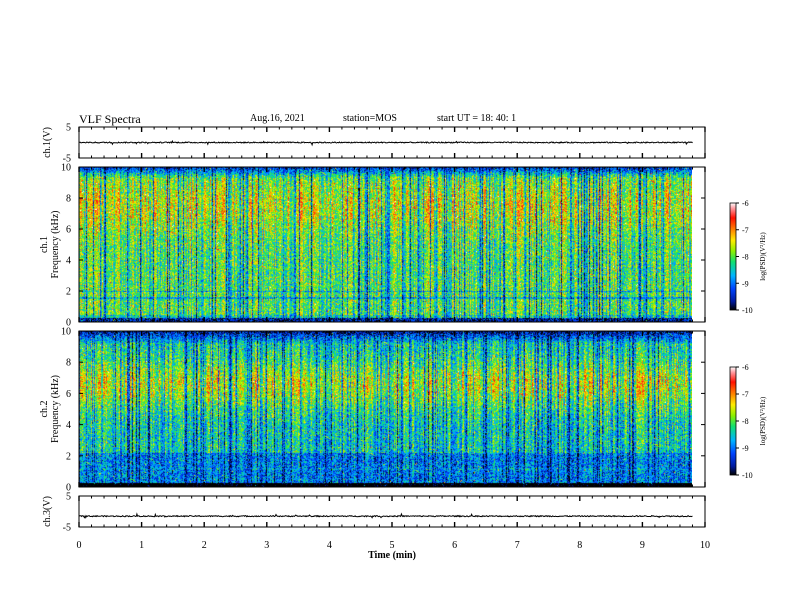 The width and height of the screenshot is (792, 612). I want to click on x-tick-label: 5, so click(392, 545).